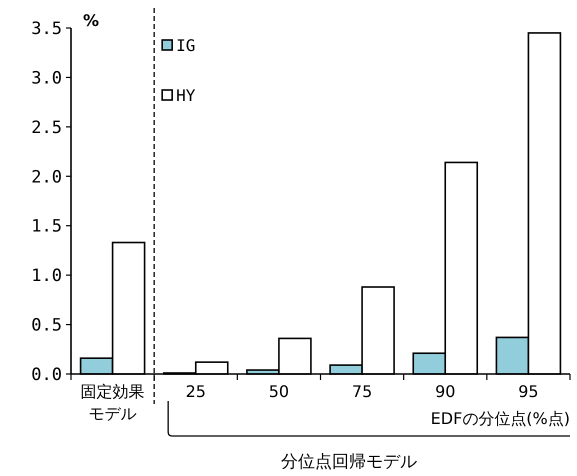 The height and width of the screenshot is (476, 577). Describe the element at coordinates (46, 326) in the screenshot. I see `y-tick-label: 0.5` at that location.